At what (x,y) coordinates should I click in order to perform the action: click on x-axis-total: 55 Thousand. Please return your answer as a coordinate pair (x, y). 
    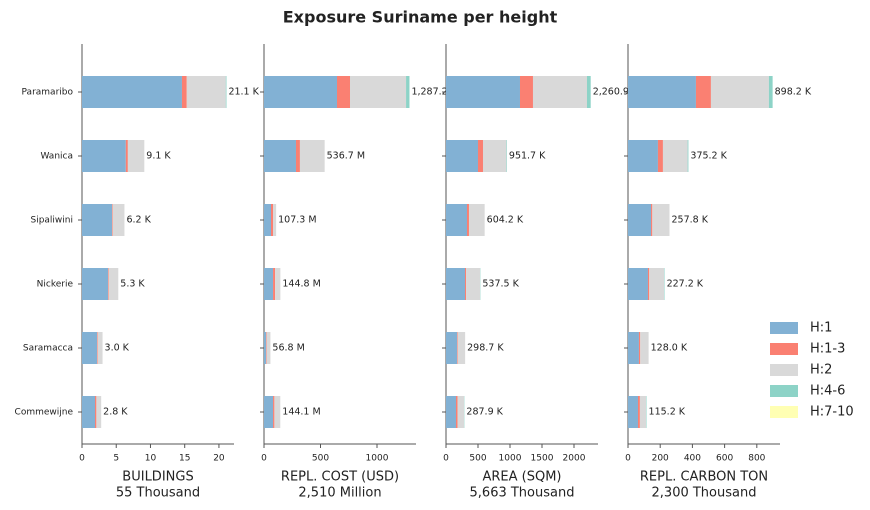
    Looking at the image, I should click on (158, 493).